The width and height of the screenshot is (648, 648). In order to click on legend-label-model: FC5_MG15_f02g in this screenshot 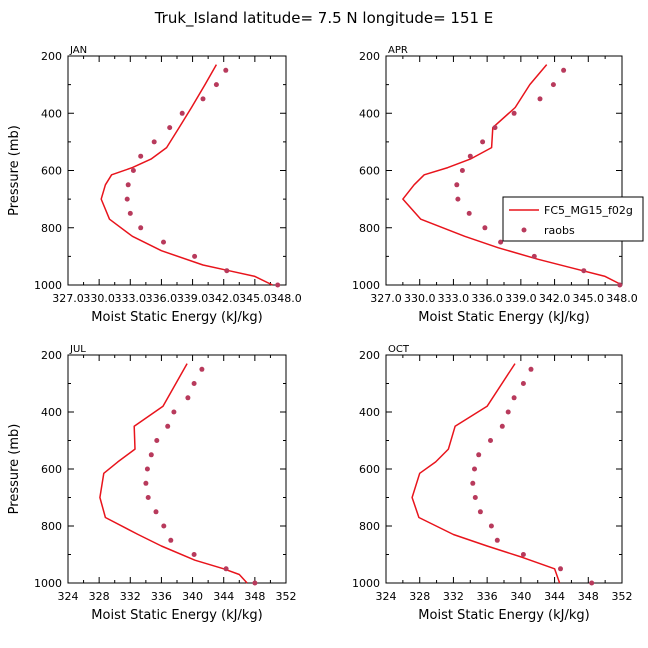, I will do `click(588, 210)`.